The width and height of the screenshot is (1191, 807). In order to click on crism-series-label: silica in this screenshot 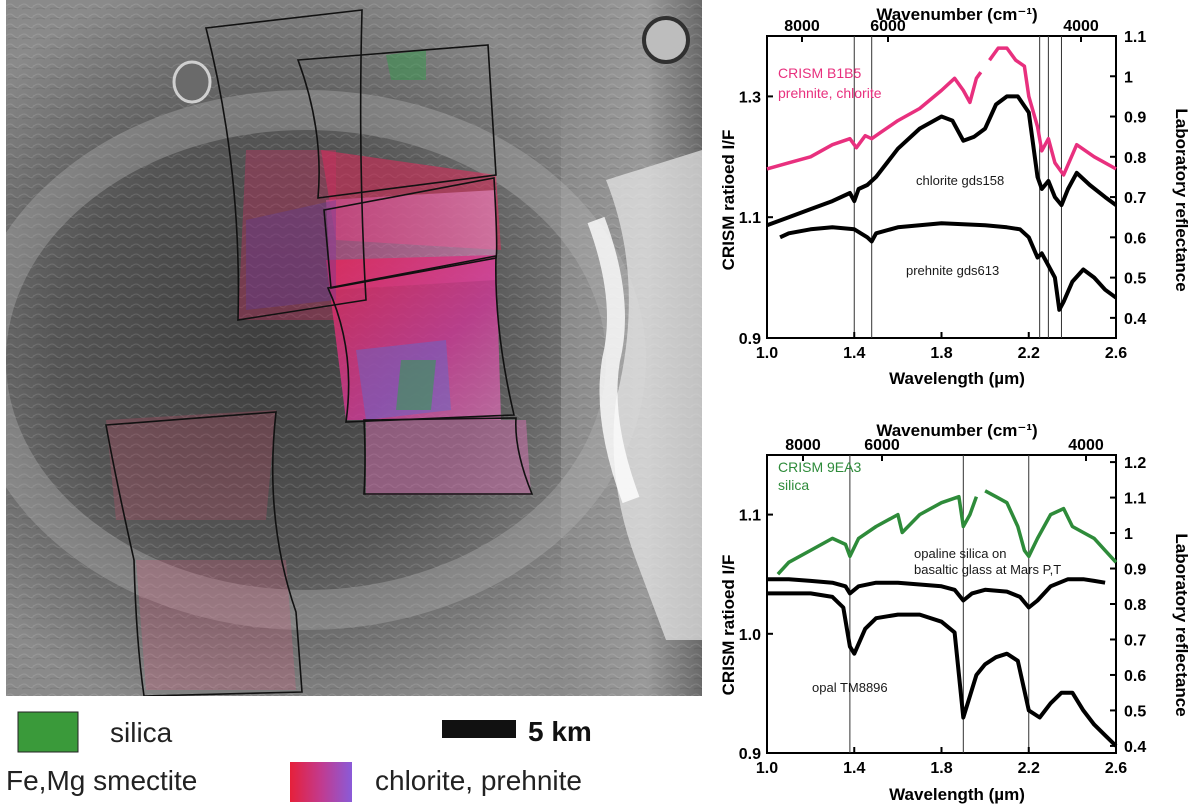, I will do `click(793, 485)`.